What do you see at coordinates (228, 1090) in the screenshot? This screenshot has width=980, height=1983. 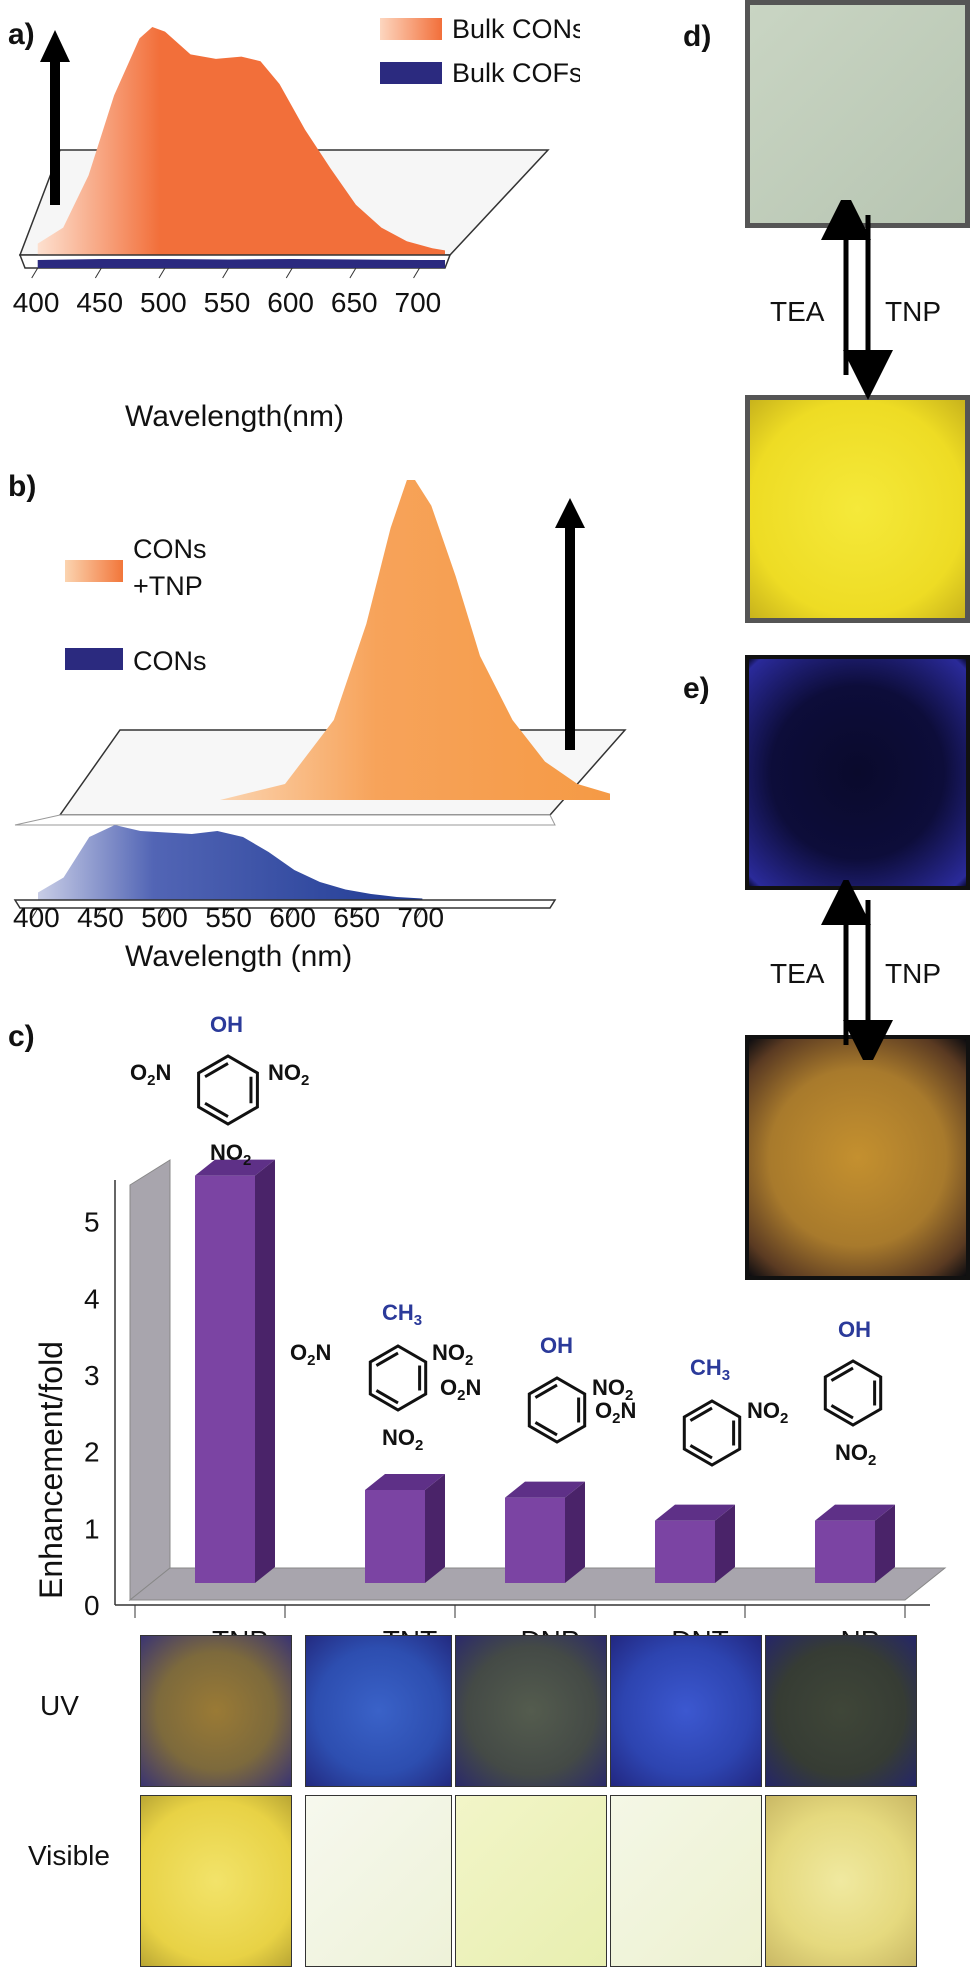 I see `structure-tnp-ring` at bounding box center [228, 1090].